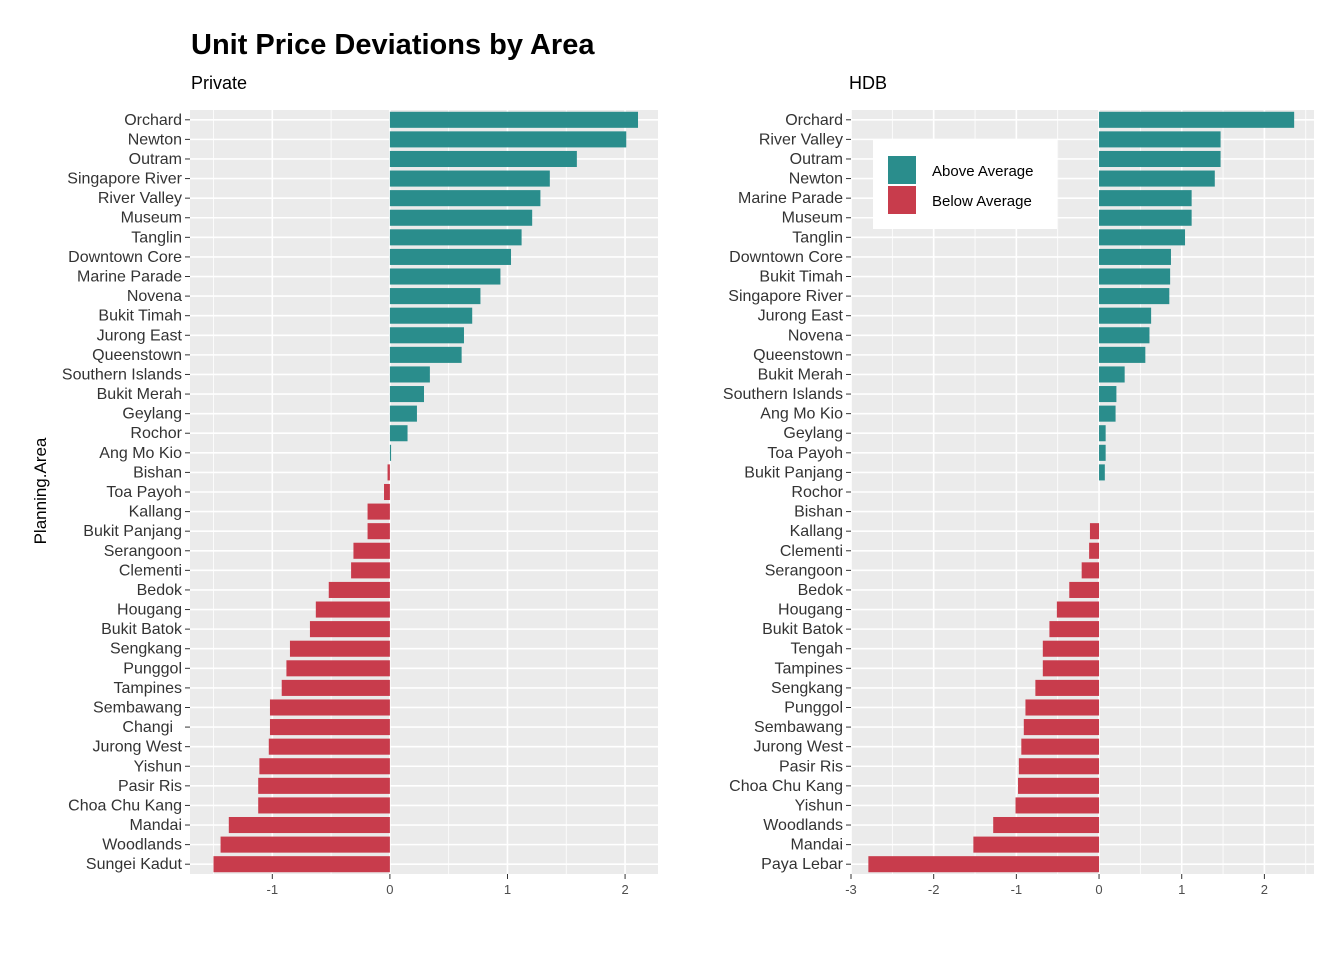 The height and width of the screenshot is (960, 1344). Describe the element at coordinates (137, 707) in the screenshot. I see `category-label: Sembawang` at that location.